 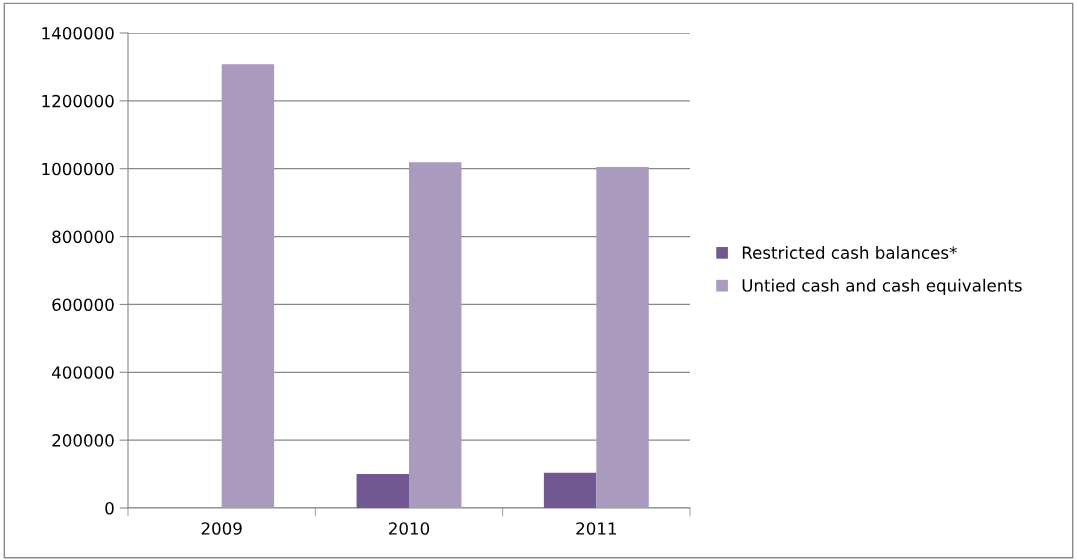 I want to click on x-tick-label: 2010, so click(x=409, y=528).